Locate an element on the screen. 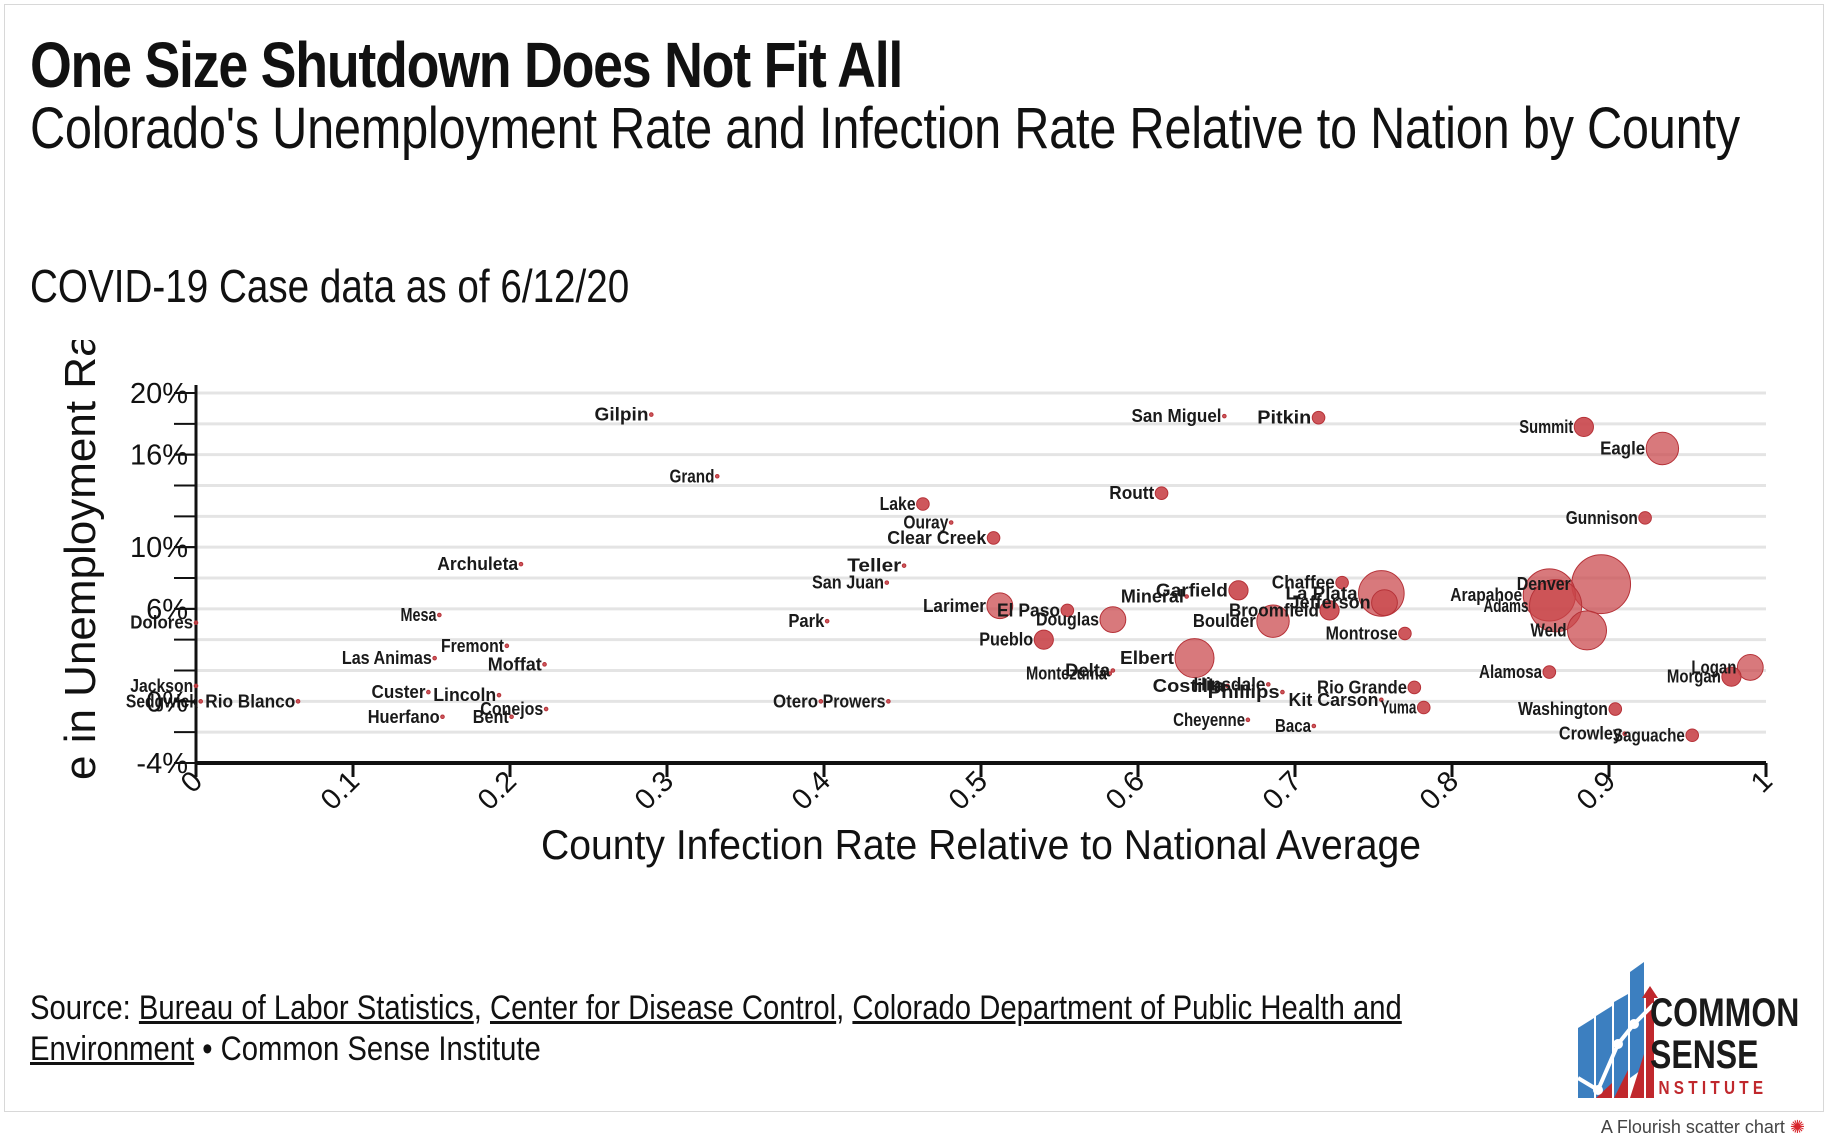 Image resolution: width=1825 pixels, height=1138 pixels. source-link-bls: Bureau of Labor Statistics is located at coordinates (306, 1008).